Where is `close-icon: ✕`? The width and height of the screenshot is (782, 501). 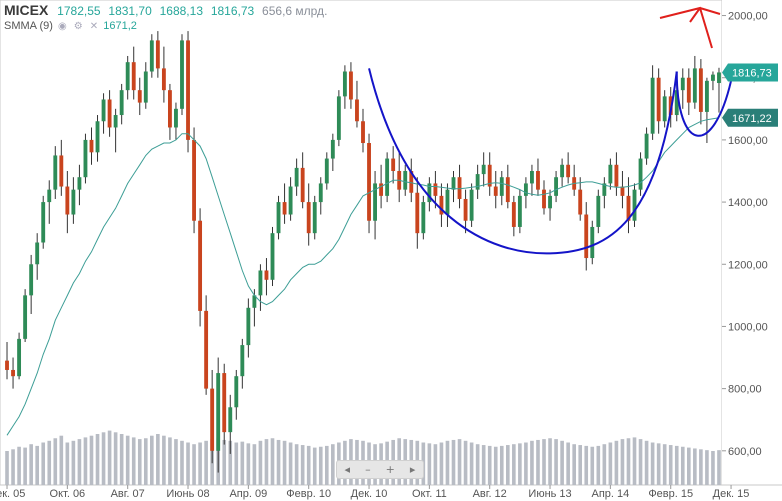 close-icon: ✕ is located at coordinates (94, 26).